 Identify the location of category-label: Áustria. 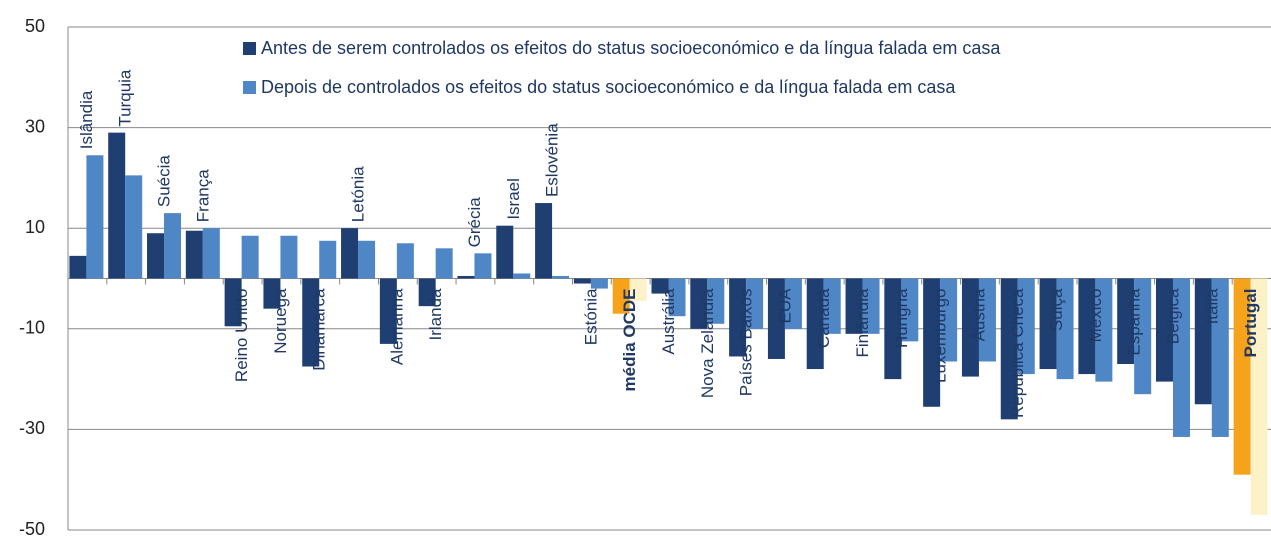
(978, 314).